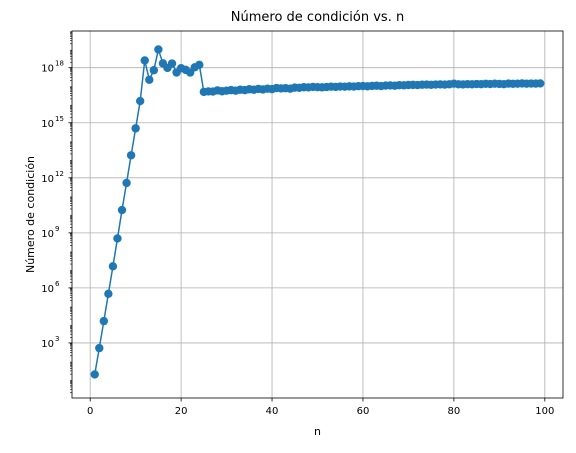 The height and width of the screenshot is (453, 576). I want to click on y-tick-label: 10 9, so click(50, 232).